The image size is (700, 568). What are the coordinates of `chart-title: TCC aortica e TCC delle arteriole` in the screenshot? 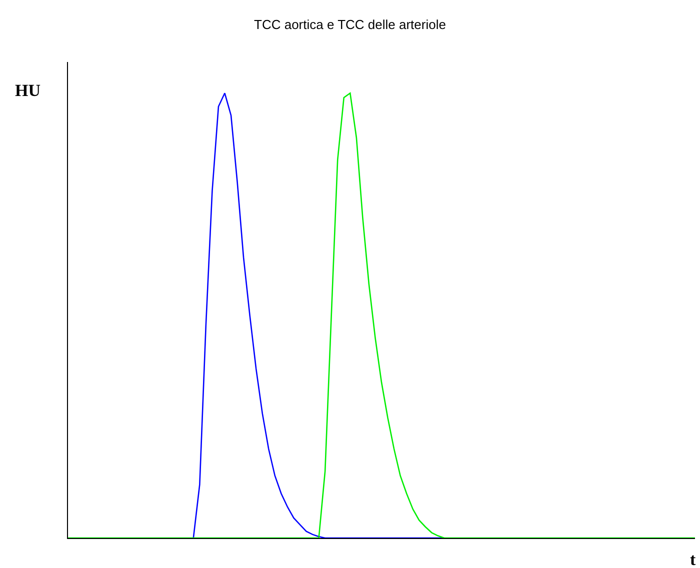 It's located at (350, 24).